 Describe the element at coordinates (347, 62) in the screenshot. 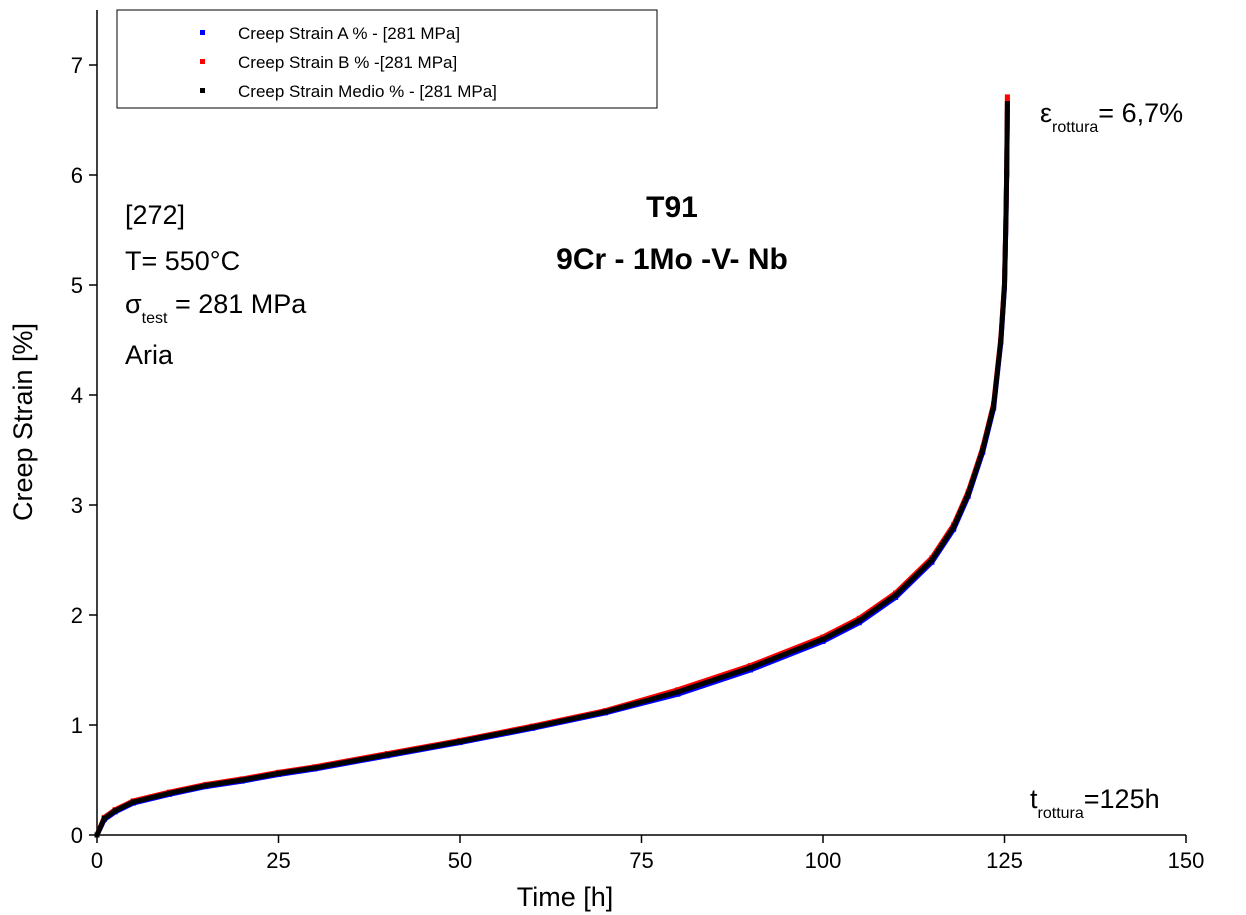

I see `legend-label: Creep Strain B % -[281 MPa]` at that location.